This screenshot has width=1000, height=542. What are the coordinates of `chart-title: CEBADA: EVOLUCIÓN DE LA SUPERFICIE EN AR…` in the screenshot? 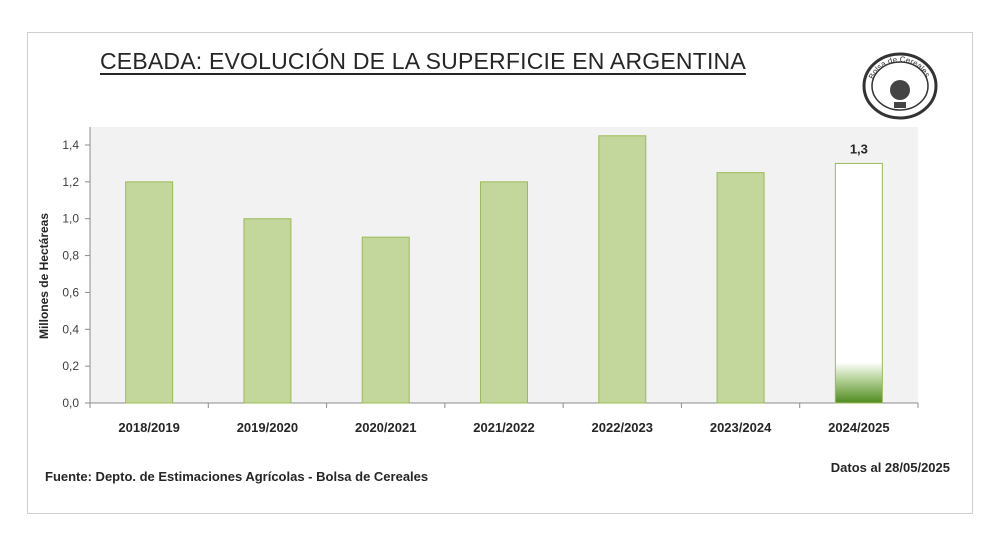 It's located at (423, 61).